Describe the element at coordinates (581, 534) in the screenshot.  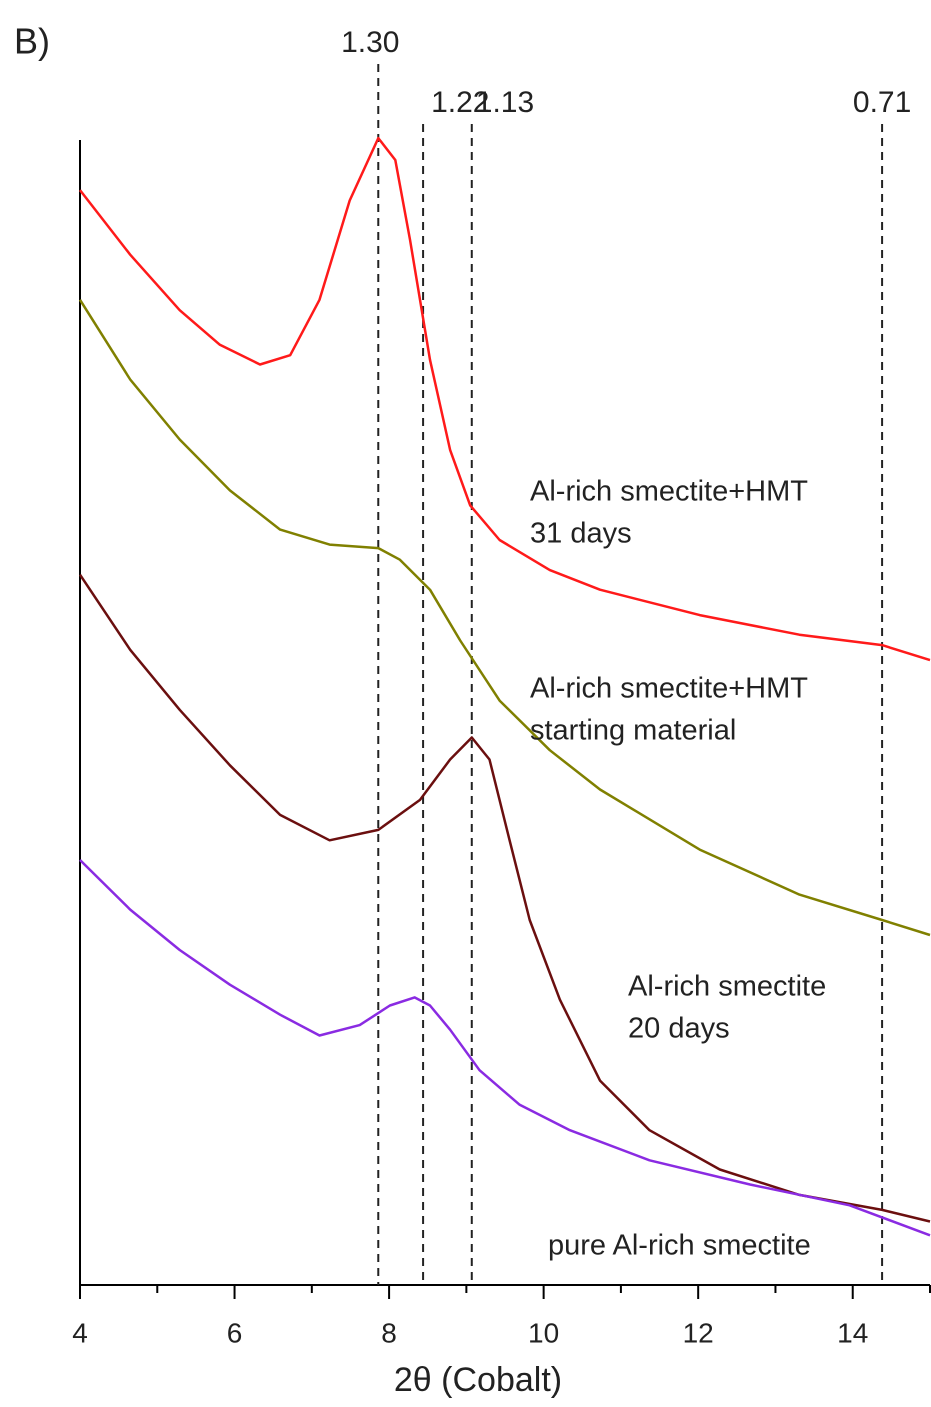
I see `series-label: 31 days` at that location.